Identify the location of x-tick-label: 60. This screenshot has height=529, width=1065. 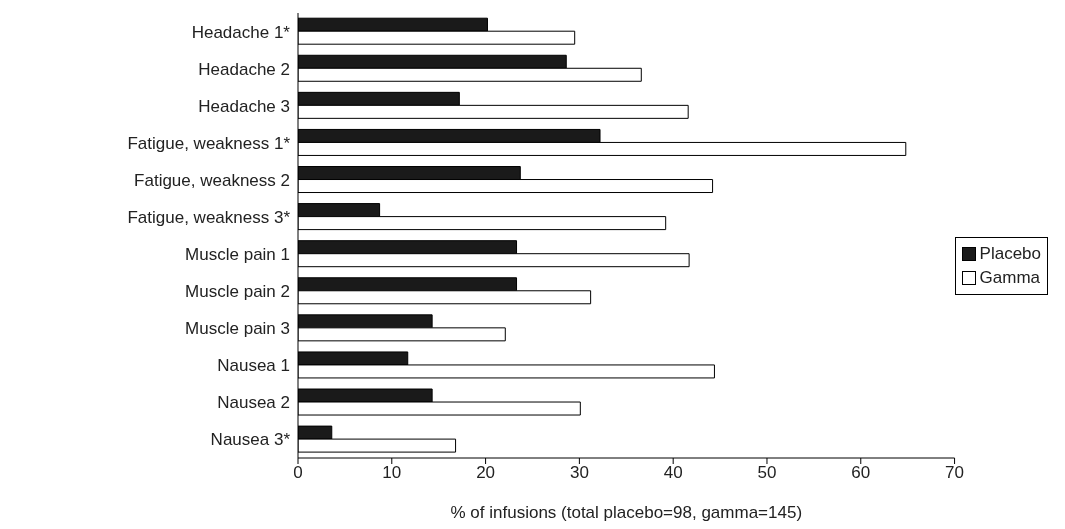
(861, 473).